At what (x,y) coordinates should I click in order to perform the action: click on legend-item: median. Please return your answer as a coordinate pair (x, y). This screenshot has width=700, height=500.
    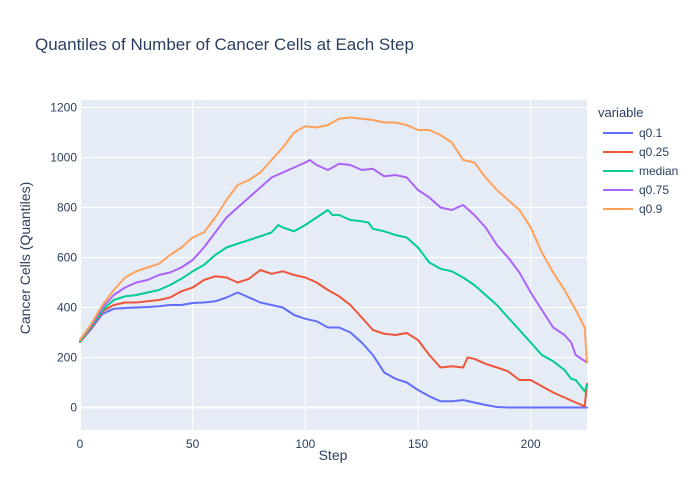
    Looking at the image, I should click on (640, 171).